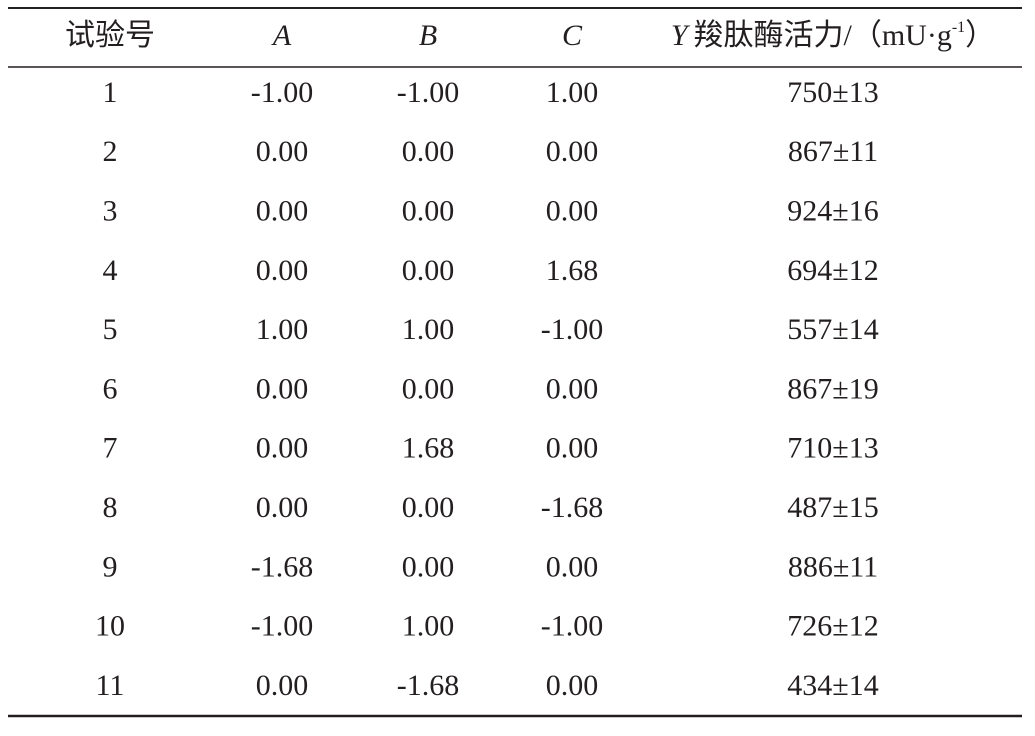 The width and height of the screenshot is (1035, 736). I want to click on table-cell: 726±12, so click(832, 626).